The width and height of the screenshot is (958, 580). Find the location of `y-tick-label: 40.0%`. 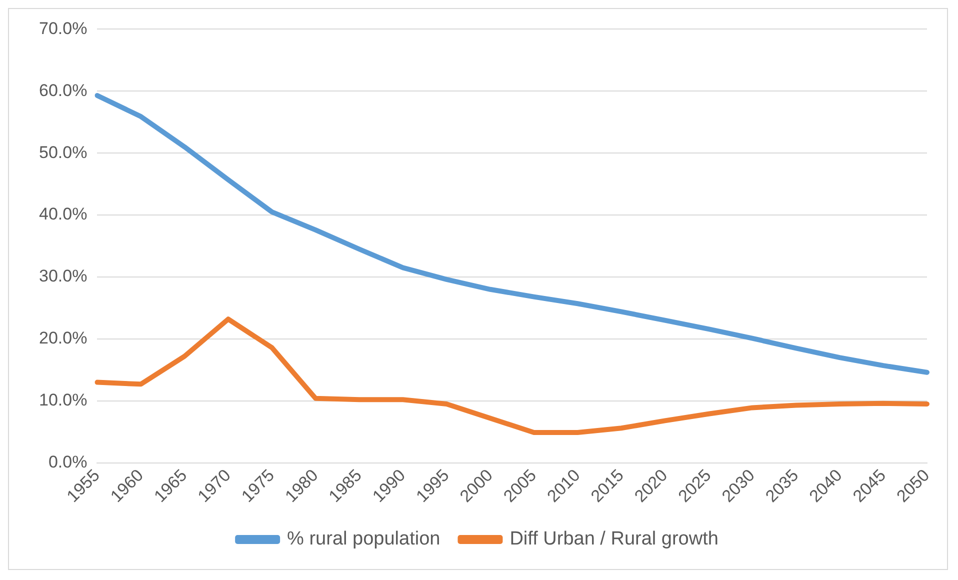

y-tick-label: 40.0% is located at coordinates (63, 214).